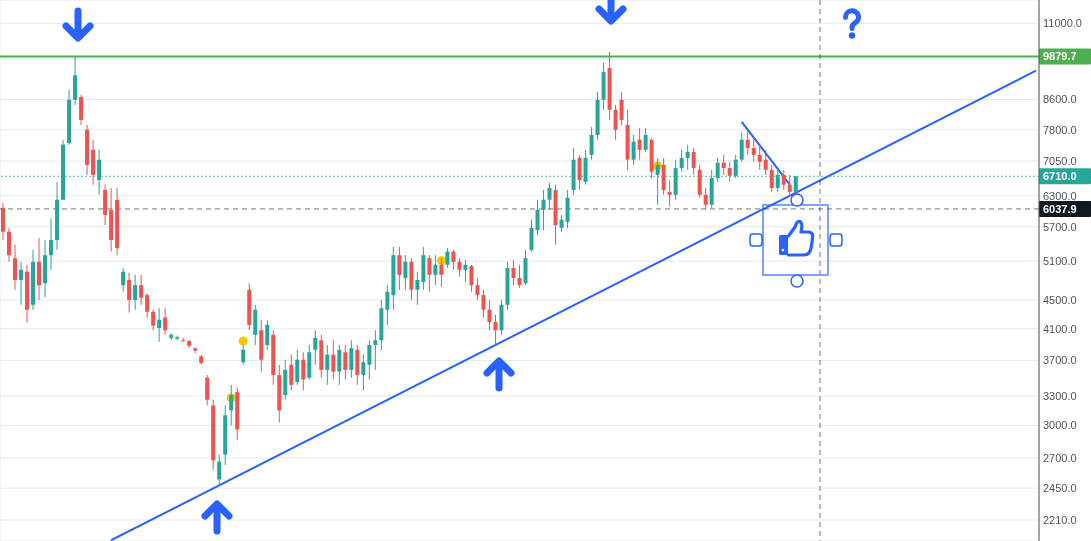  What do you see at coordinates (1060, 56) in the screenshot?
I see `ref-line-label: 9879.7` at bounding box center [1060, 56].